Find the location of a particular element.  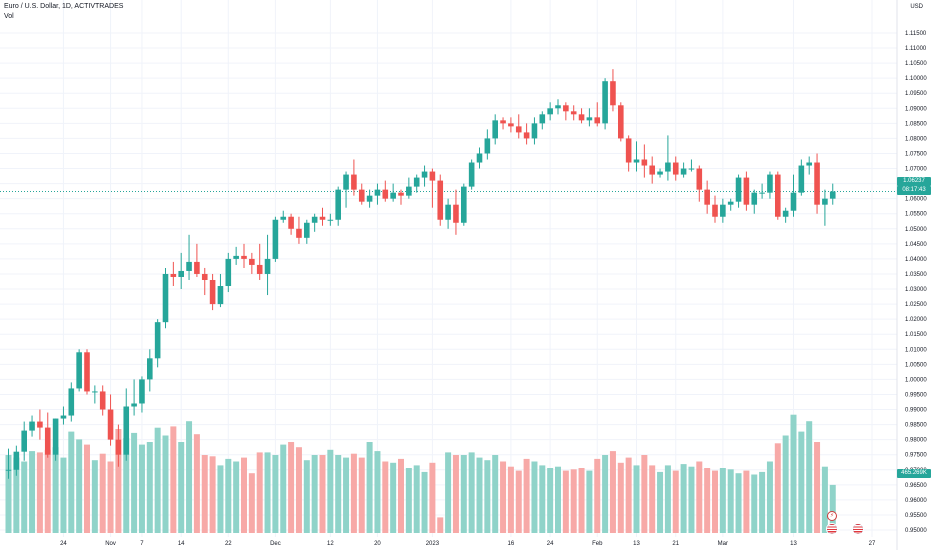

chart-title: Euro / U.S. Dollar, 1D, ACTIVTRADES is located at coordinates (64, 6).